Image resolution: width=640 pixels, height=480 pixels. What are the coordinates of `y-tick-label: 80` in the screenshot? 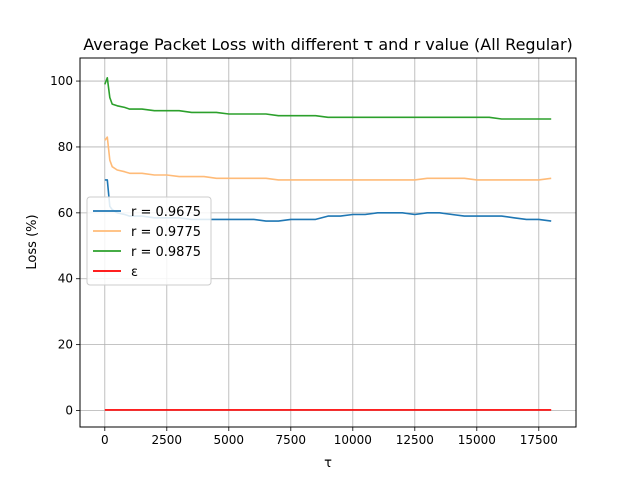 It's located at (65, 147).